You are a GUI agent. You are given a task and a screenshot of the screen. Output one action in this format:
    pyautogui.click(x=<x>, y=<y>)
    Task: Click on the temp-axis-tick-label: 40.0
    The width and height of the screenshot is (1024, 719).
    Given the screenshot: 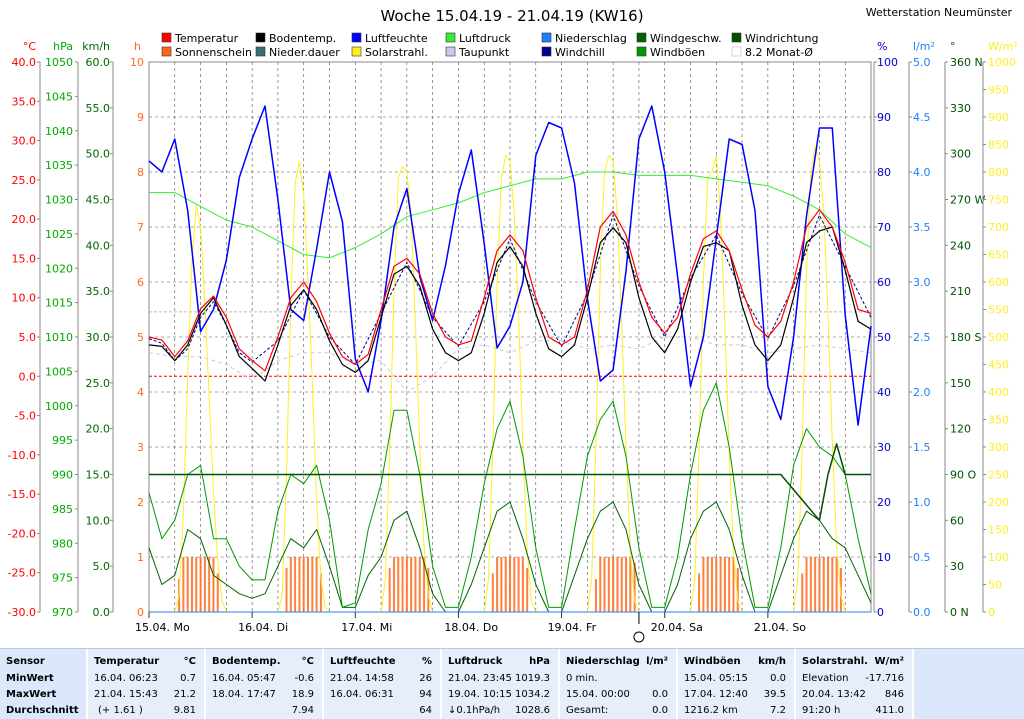 What is the action you would take?
    pyautogui.click(x=24, y=62)
    